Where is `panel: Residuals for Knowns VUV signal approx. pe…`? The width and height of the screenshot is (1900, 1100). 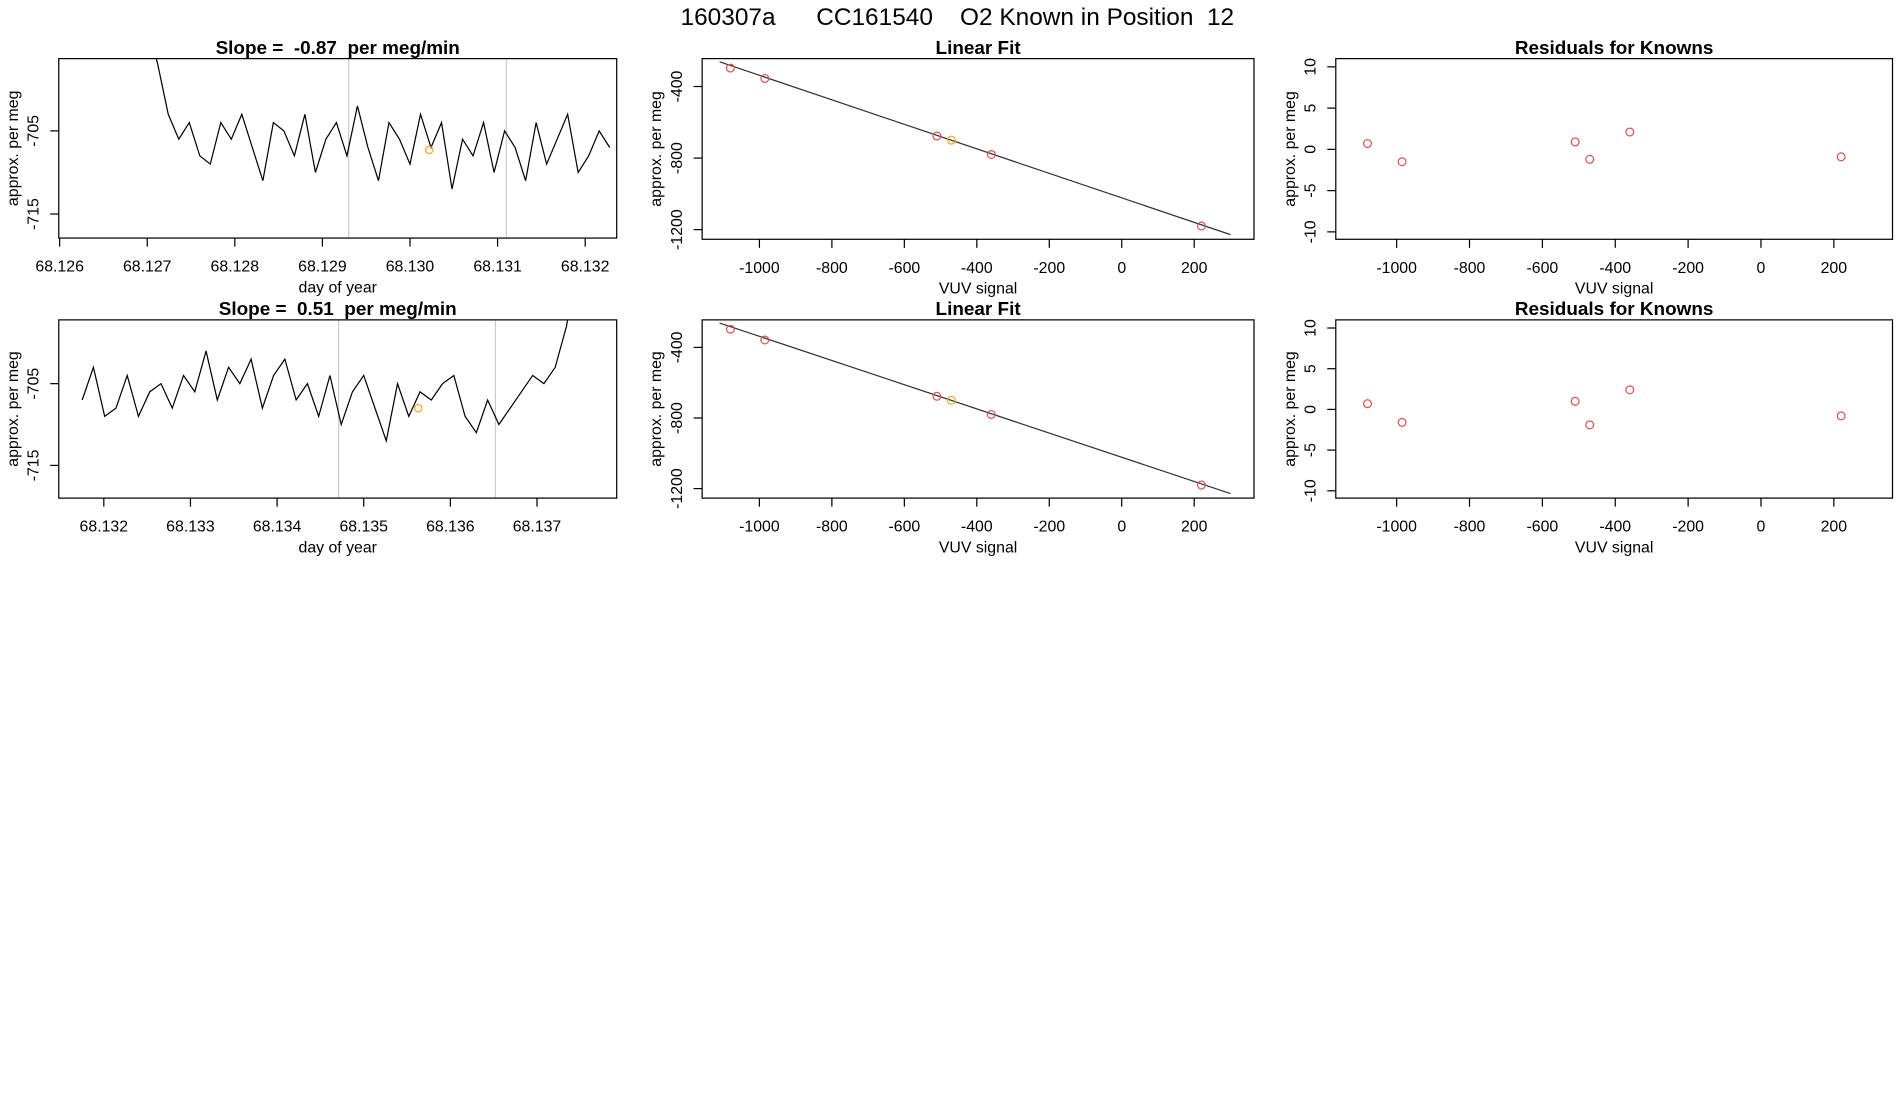
panel: Residuals for Knowns VUV signal approx. pe… is located at coordinates (1588, 427).